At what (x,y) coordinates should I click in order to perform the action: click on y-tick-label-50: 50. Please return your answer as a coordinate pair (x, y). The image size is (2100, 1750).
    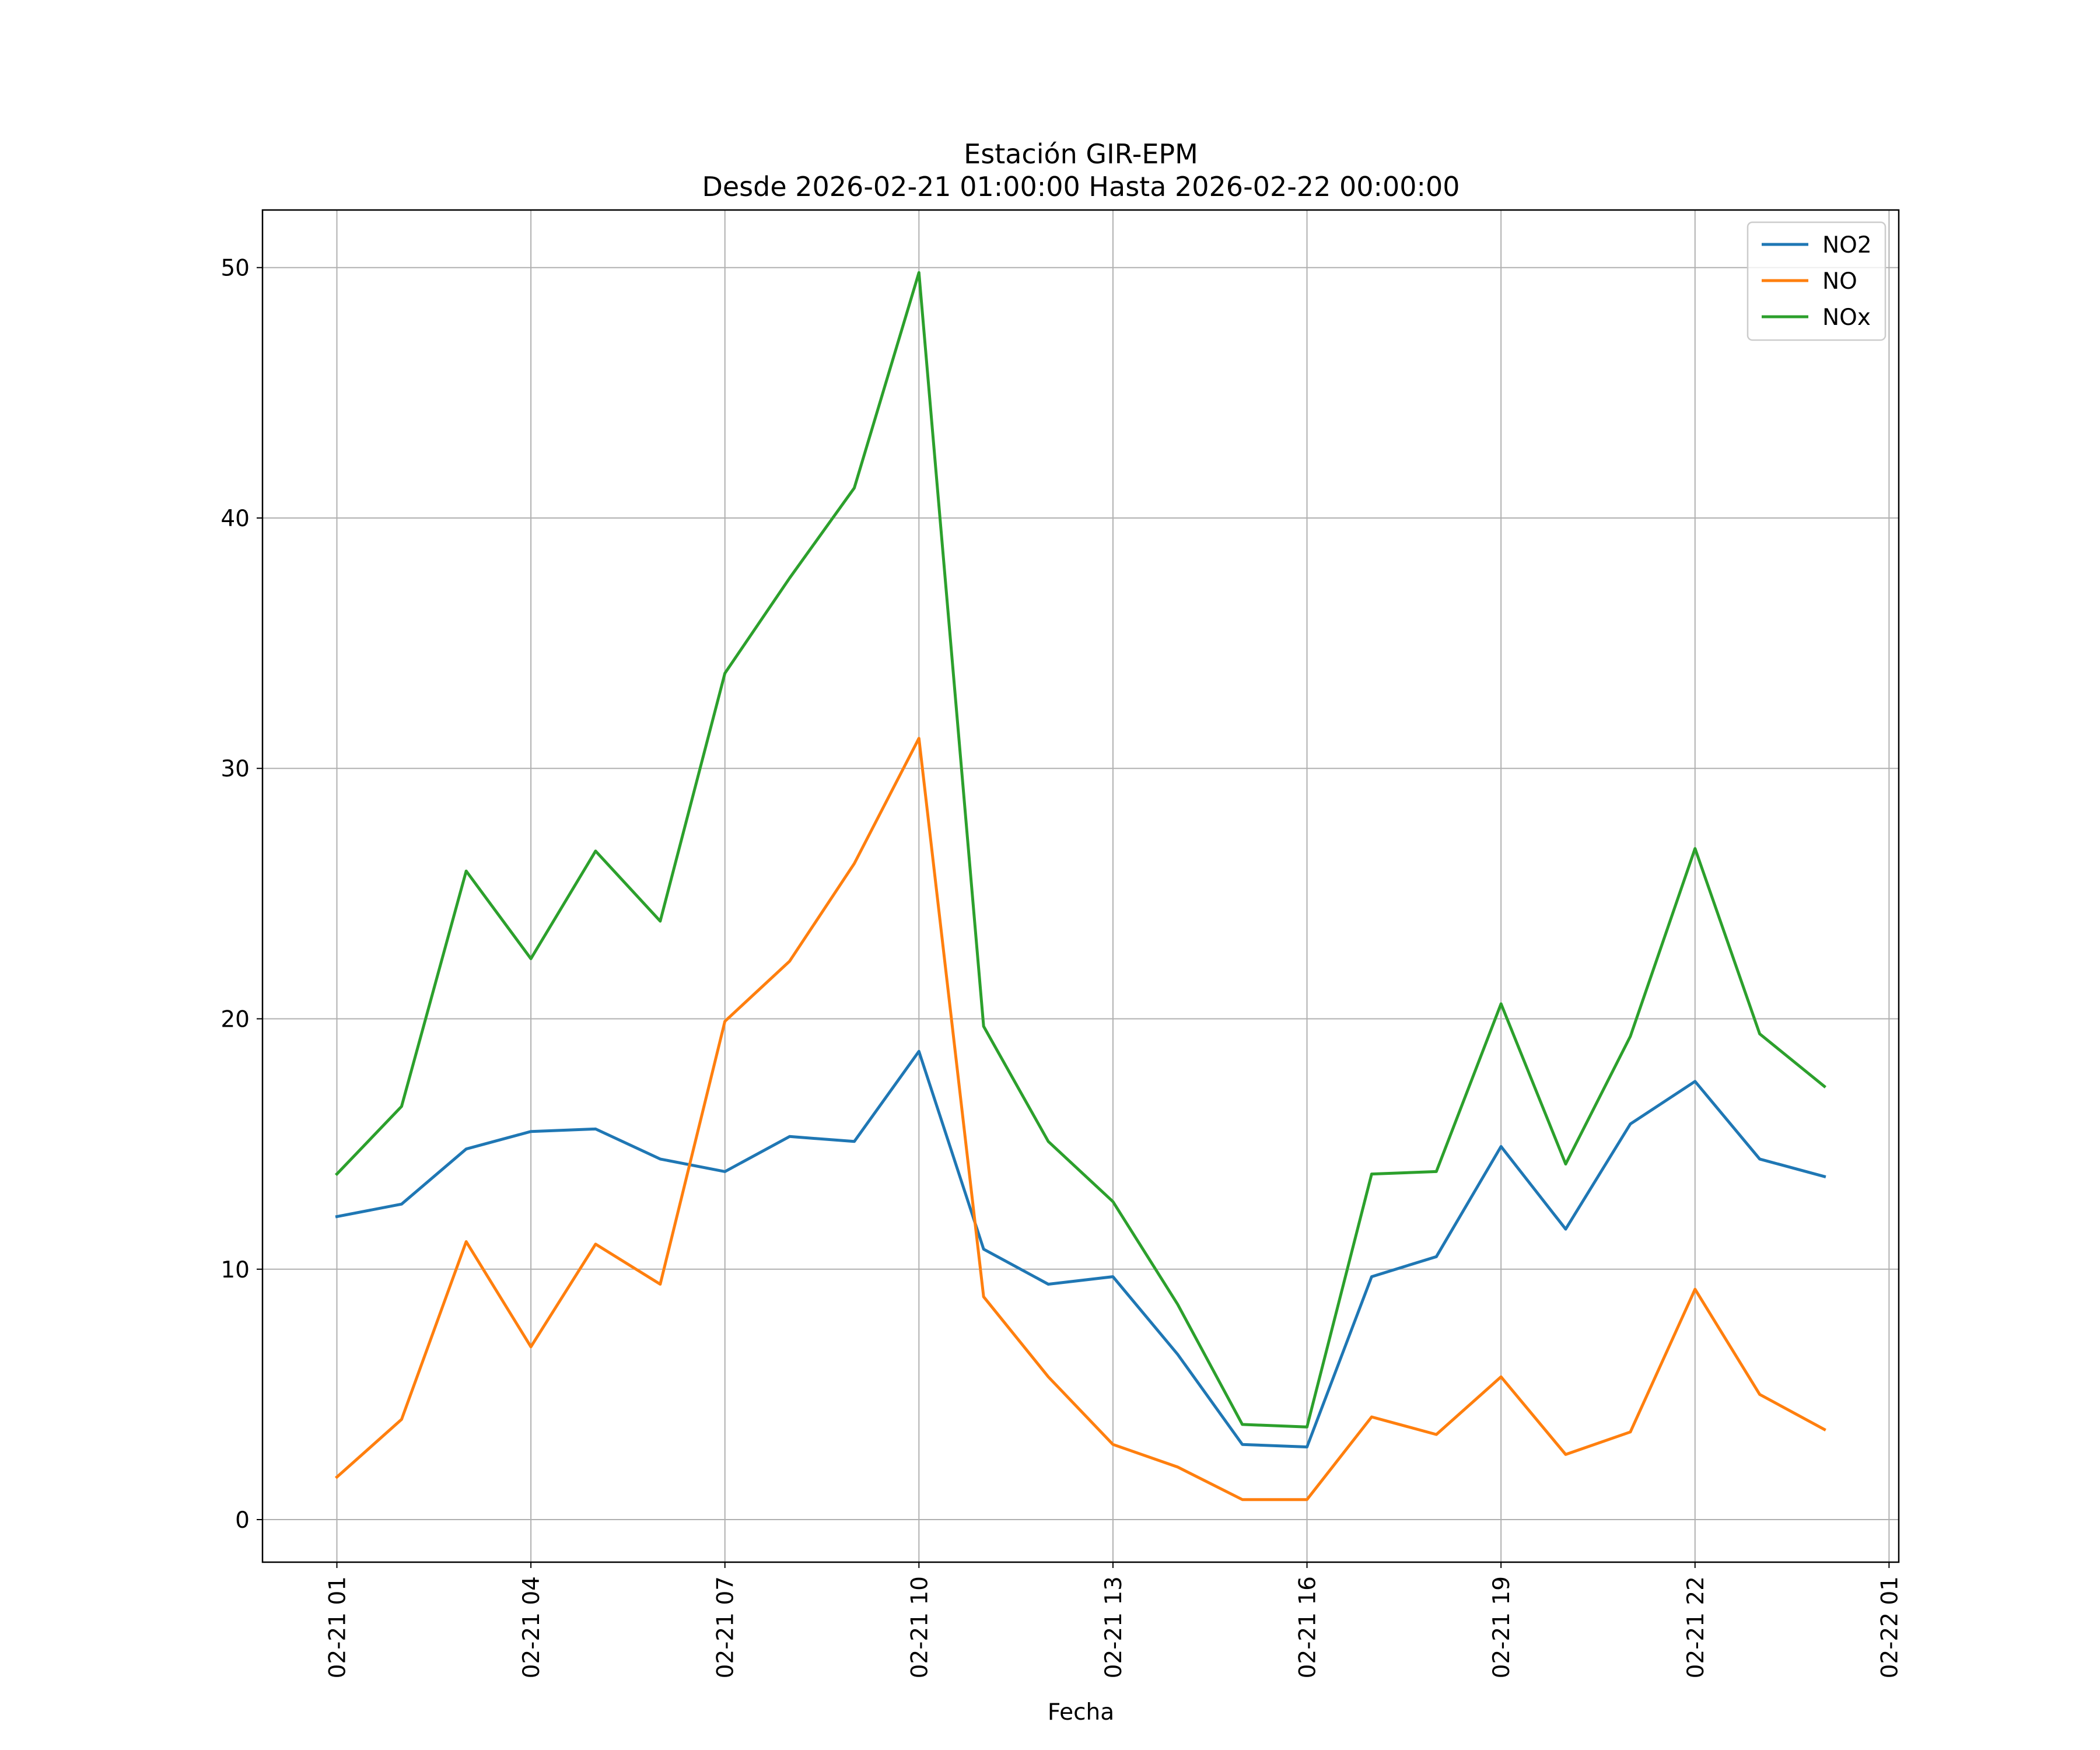
    Looking at the image, I should click on (235, 269).